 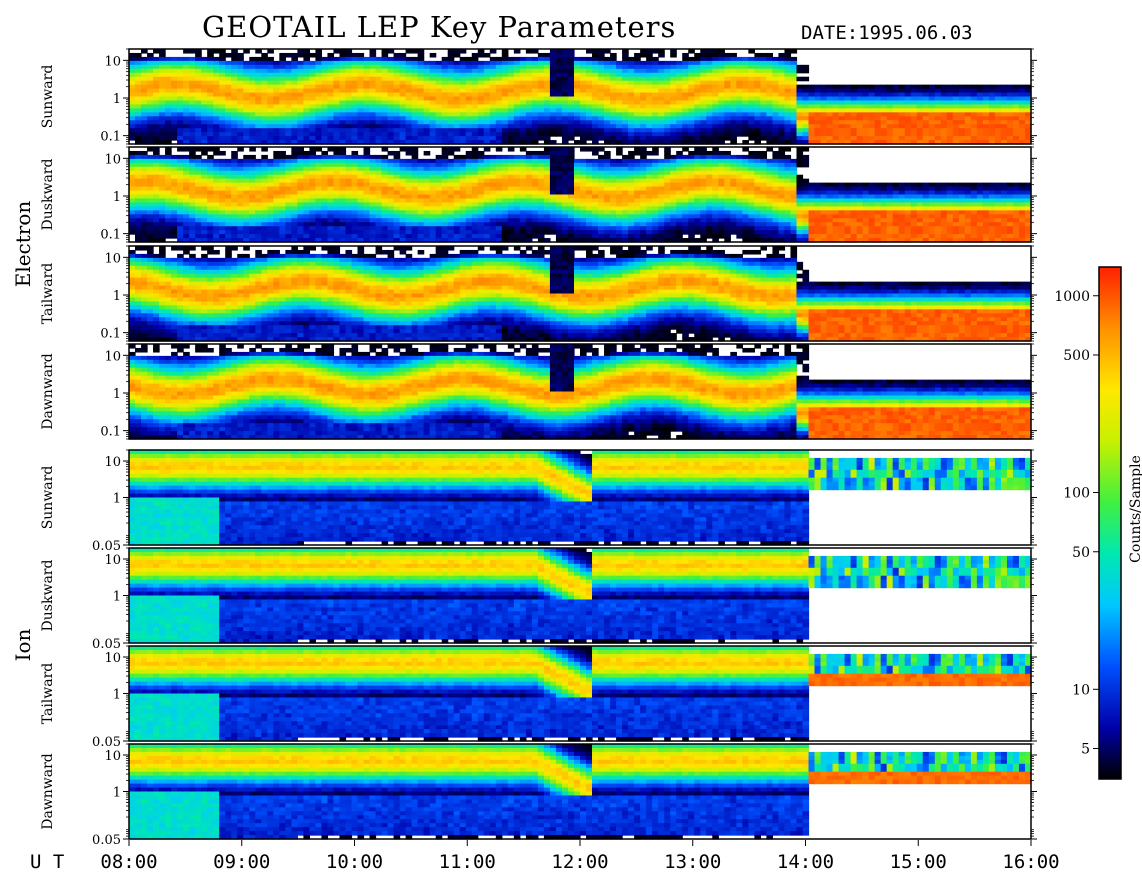 I want to click on panel-ion-dawnward: 0.05 1 10 Dawnward, so click(x=538, y=795).